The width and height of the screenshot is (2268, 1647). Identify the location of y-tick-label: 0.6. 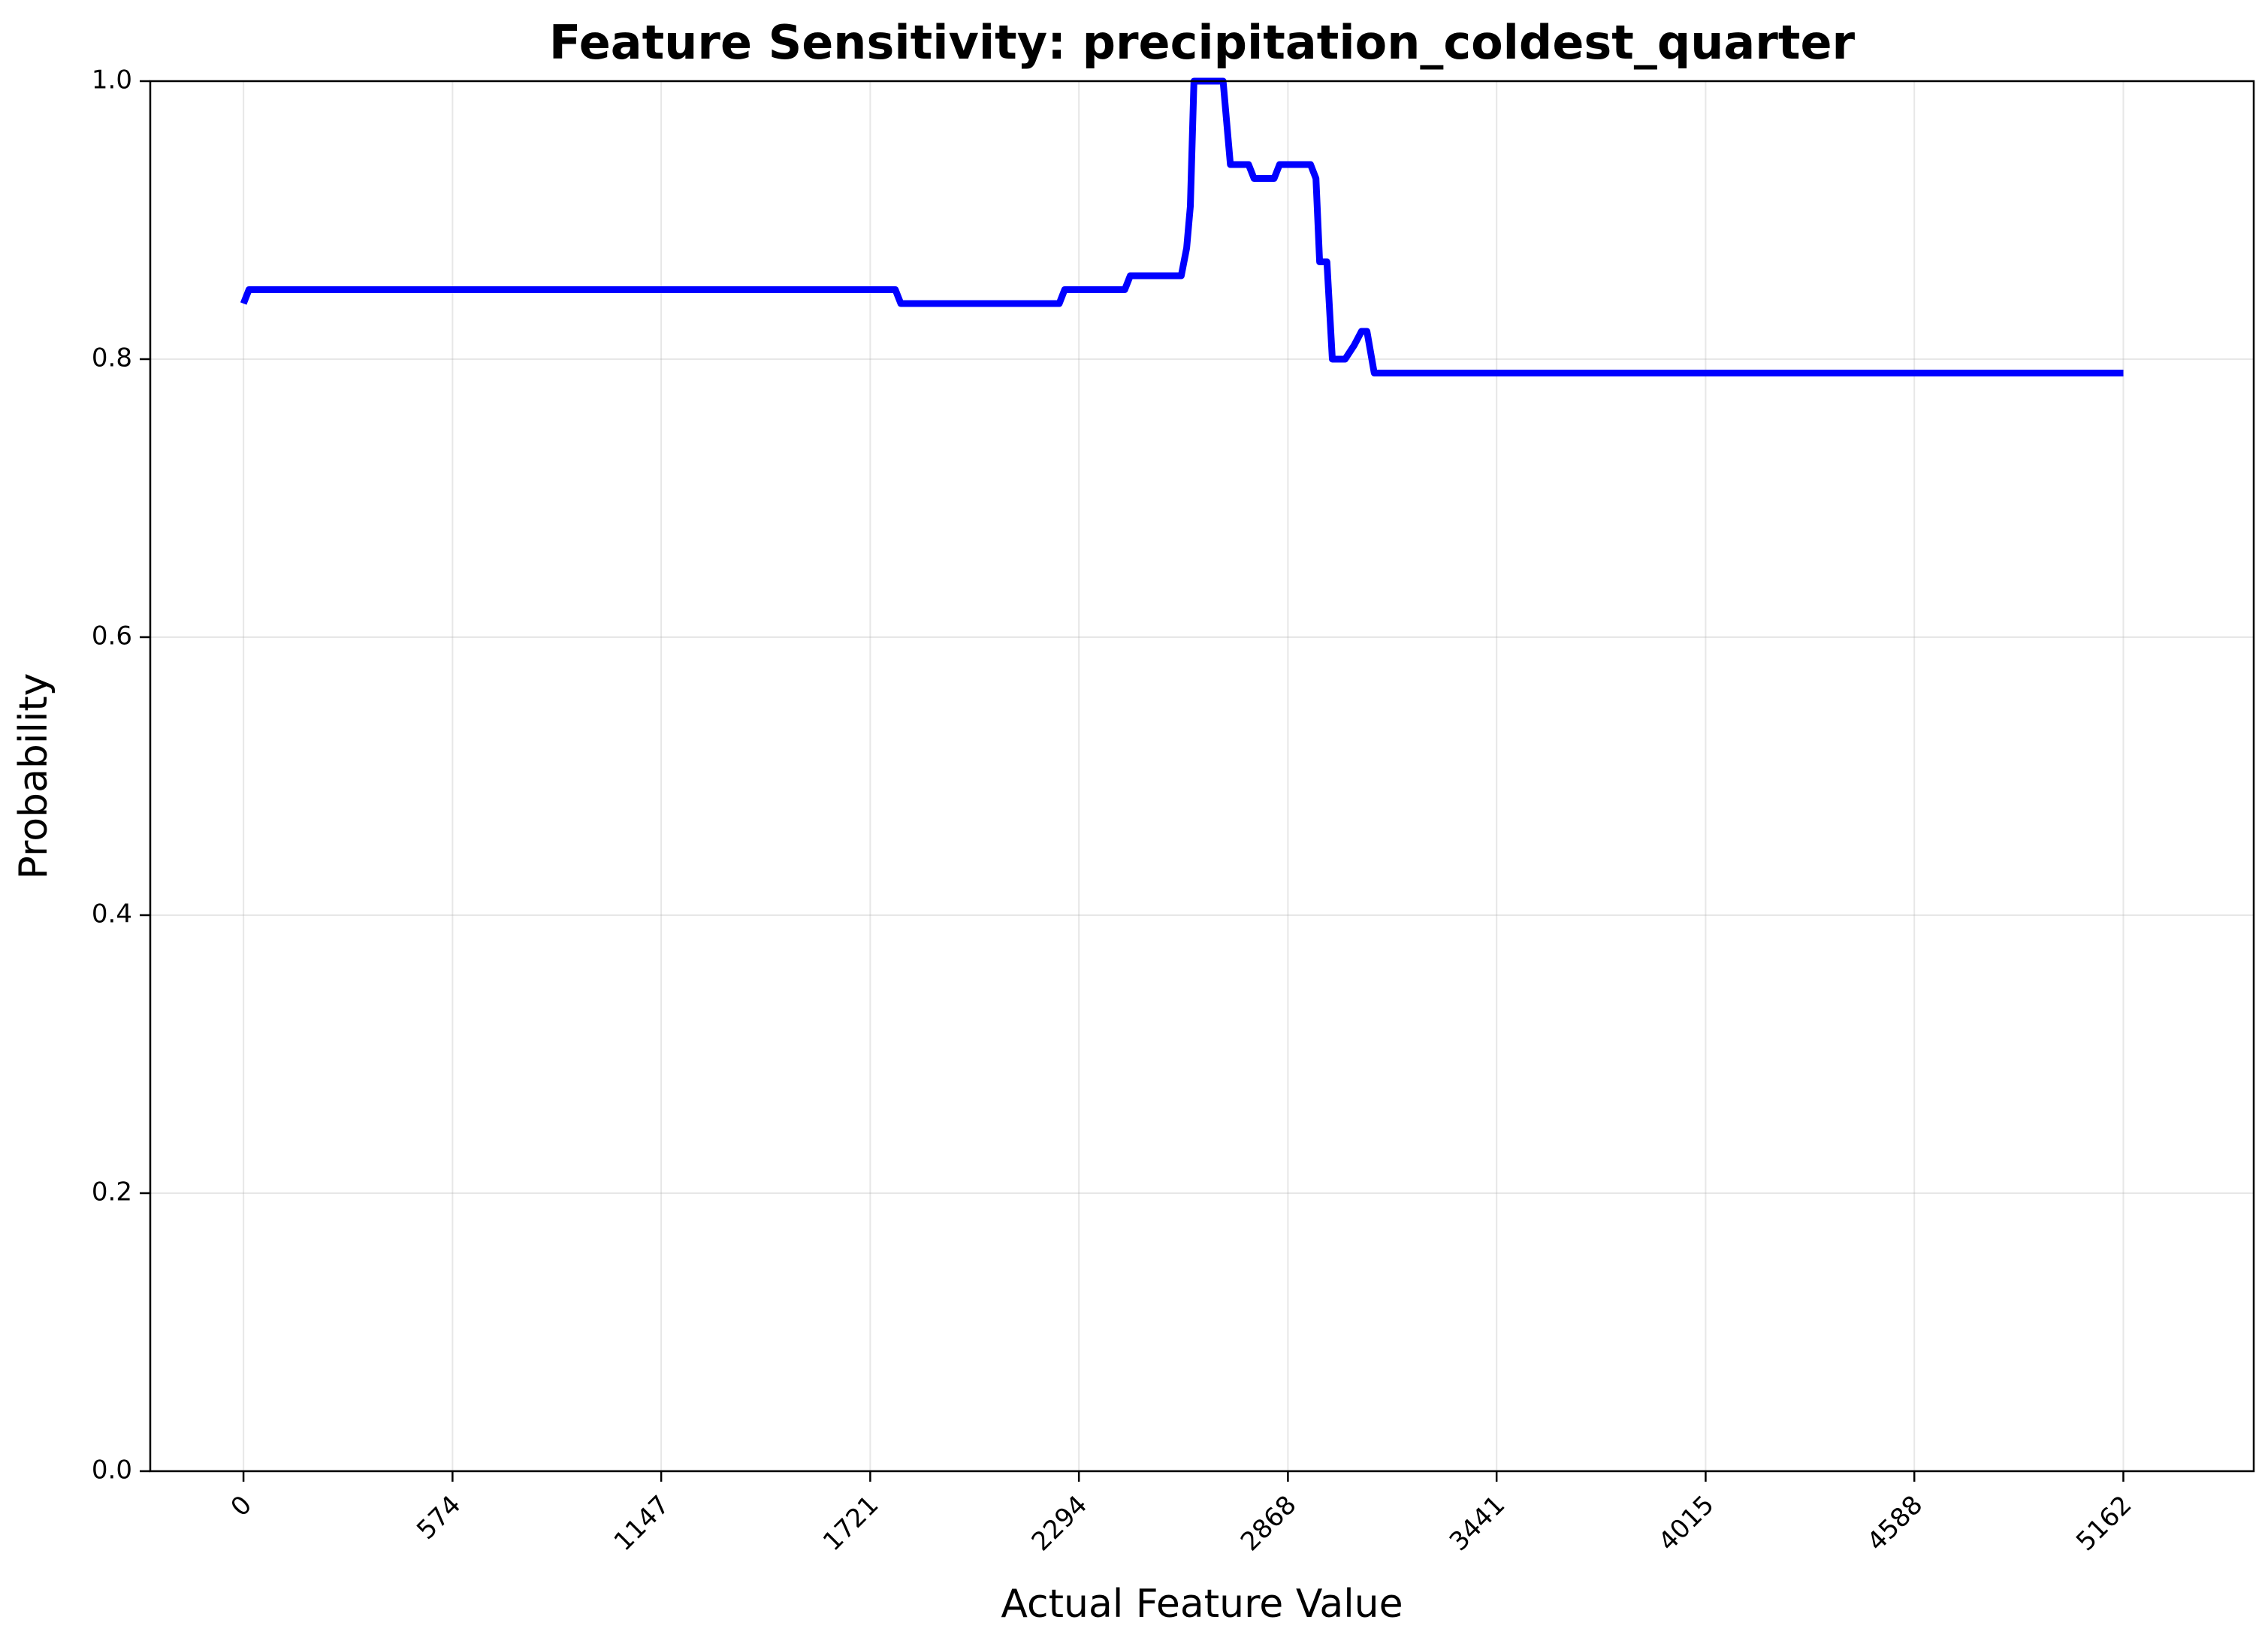
(112, 636).